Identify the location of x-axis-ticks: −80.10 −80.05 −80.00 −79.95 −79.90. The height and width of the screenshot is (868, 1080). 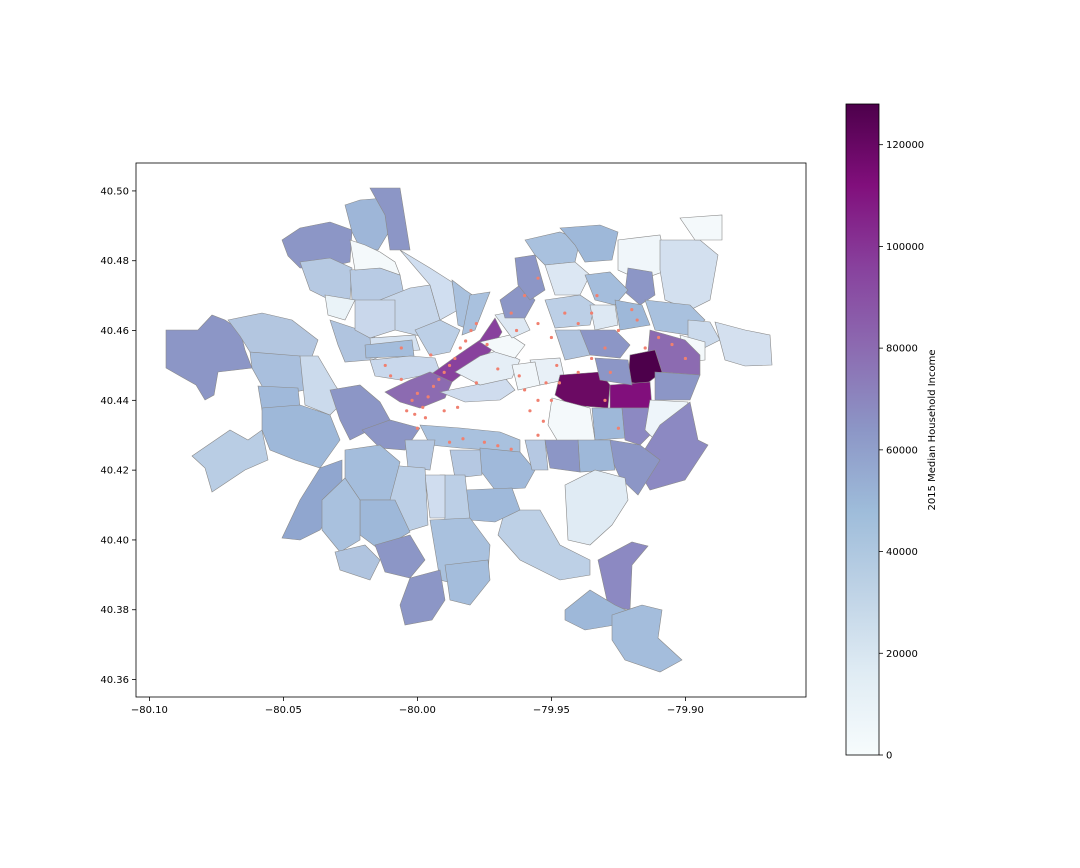
(417, 706).